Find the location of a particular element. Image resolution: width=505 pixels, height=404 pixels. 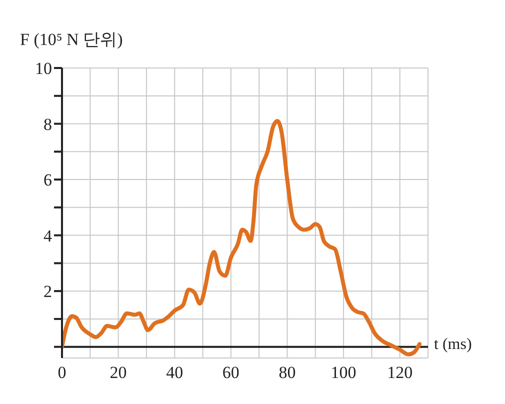

y-tick-label: 4 is located at coordinates (48, 236).